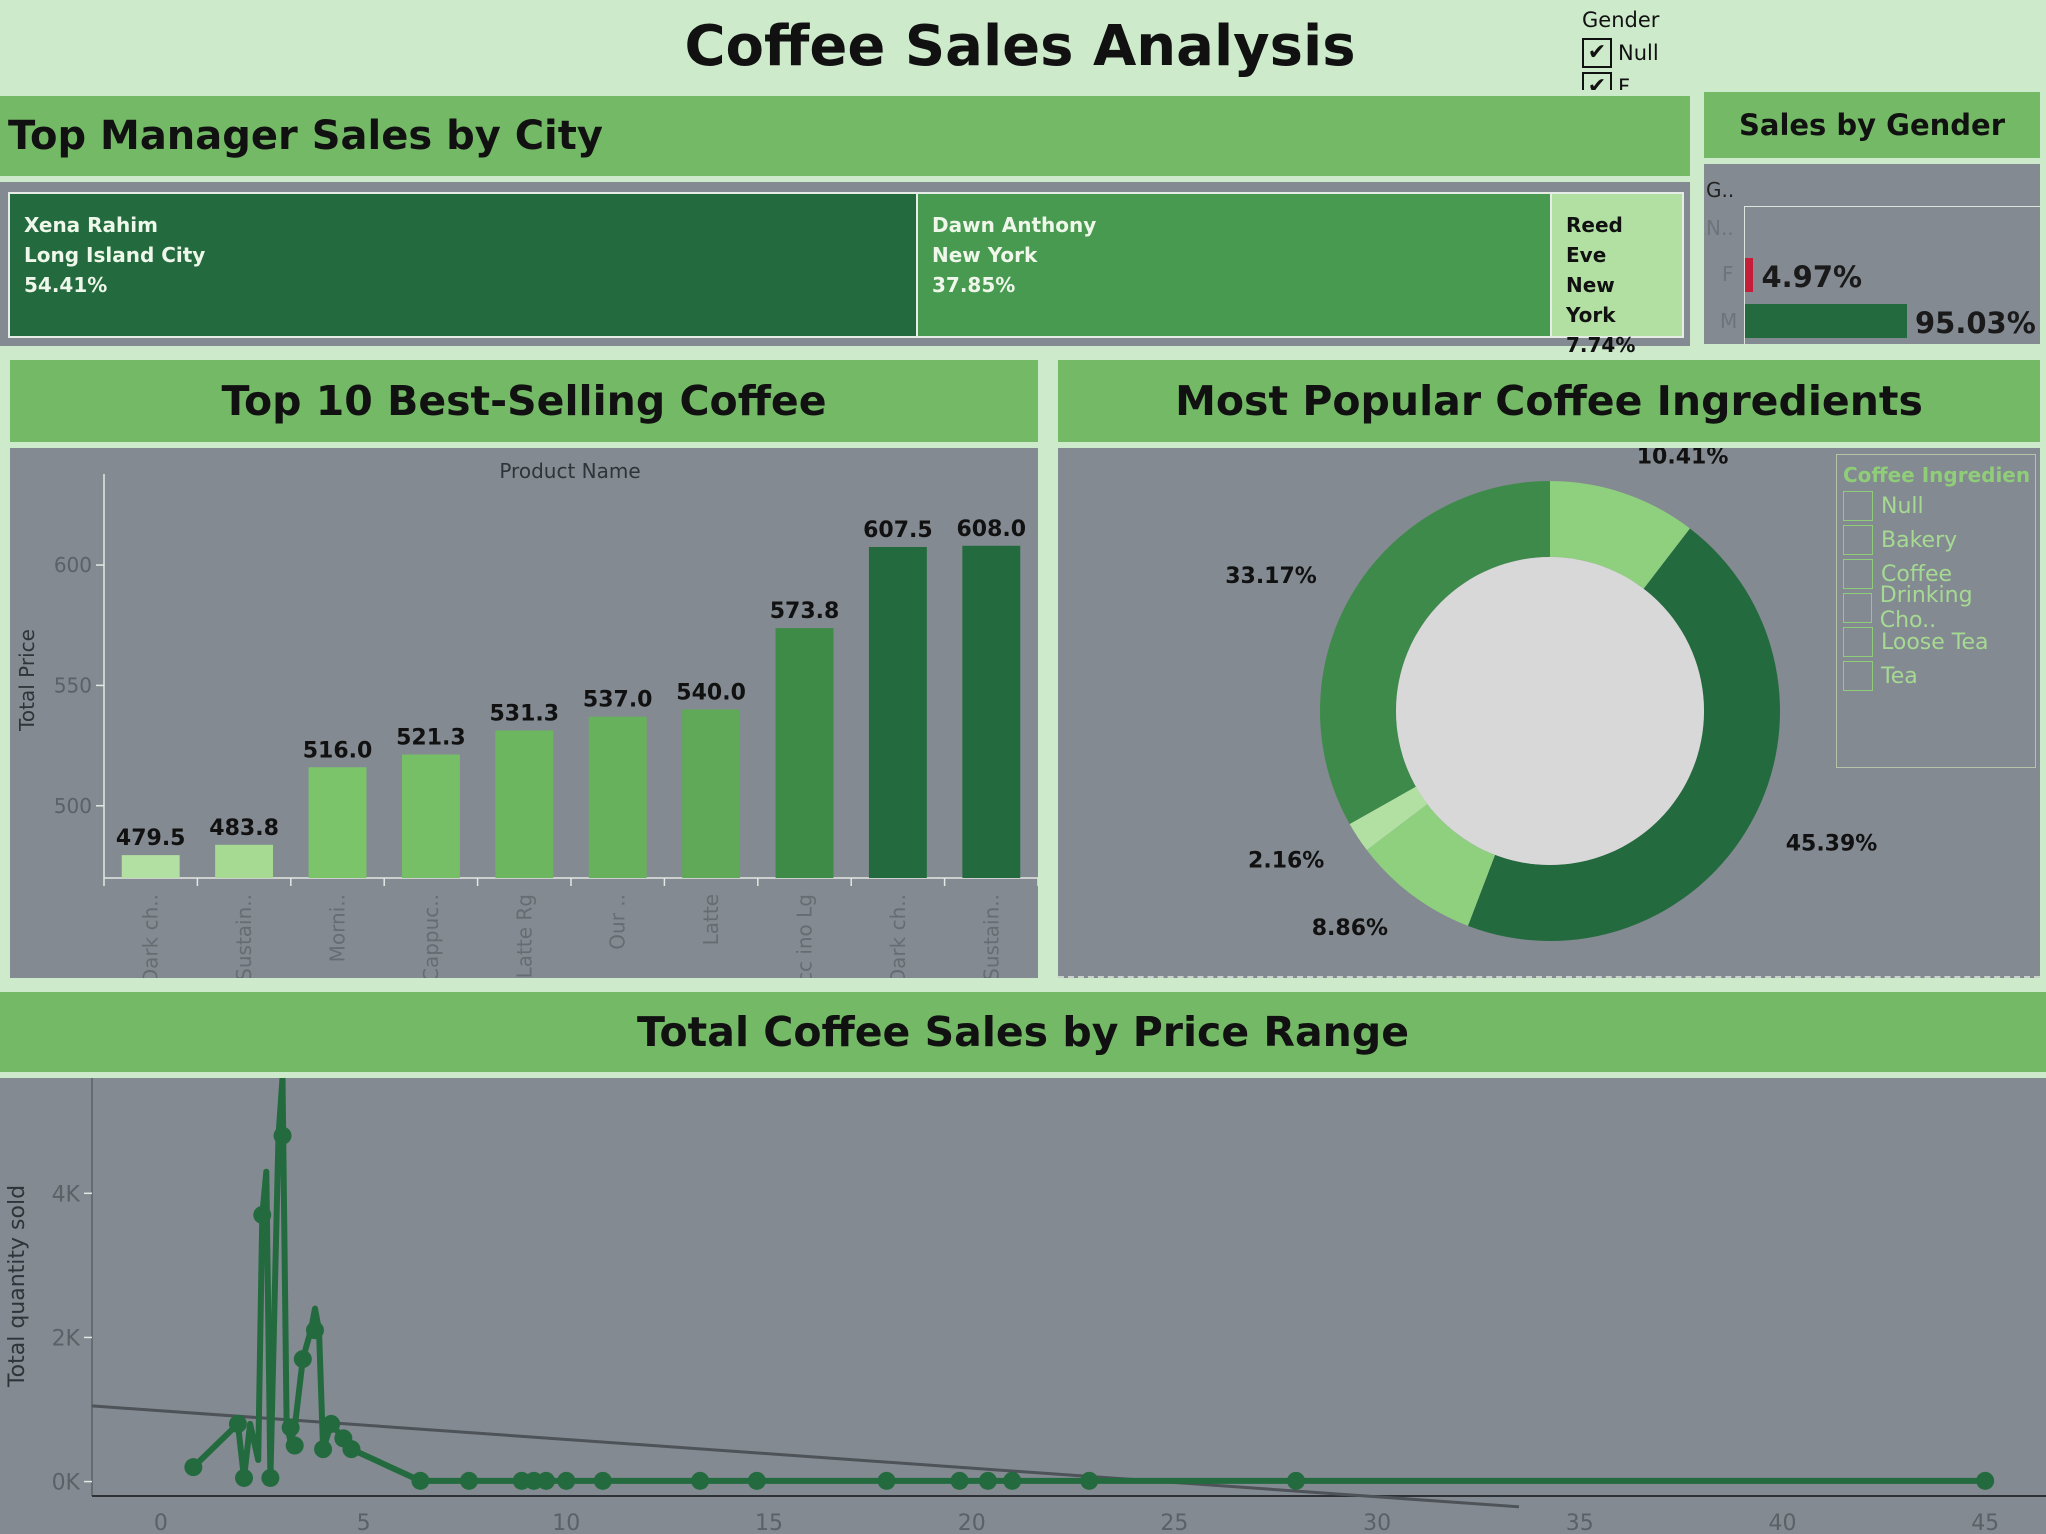 The height and width of the screenshot is (1534, 2046). I want to click on manager-name: Xena Rahim, so click(91, 225).